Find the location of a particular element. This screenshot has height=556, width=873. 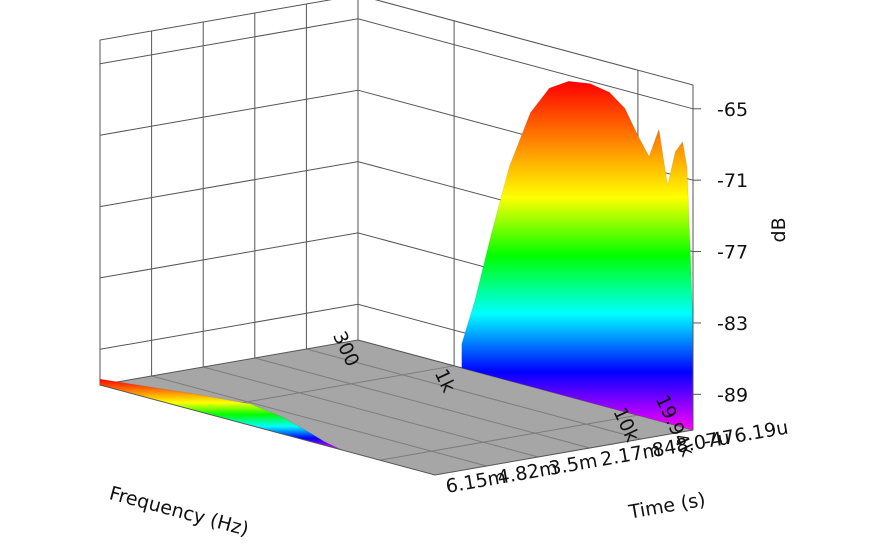

floor-front-edge is located at coordinates (396, 430).